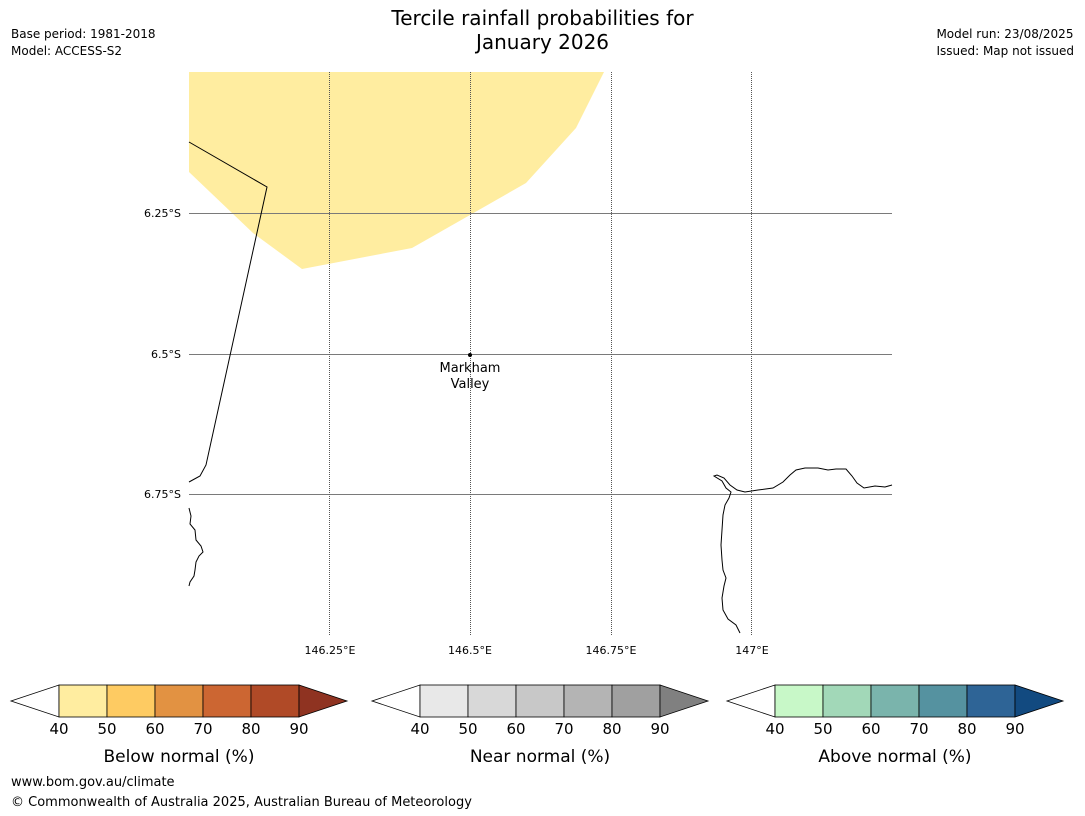 The height and width of the screenshot is (816, 1085). What do you see at coordinates (396, 170) in the screenshot?
I see `below-normal-shading` at bounding box center [396, 170].